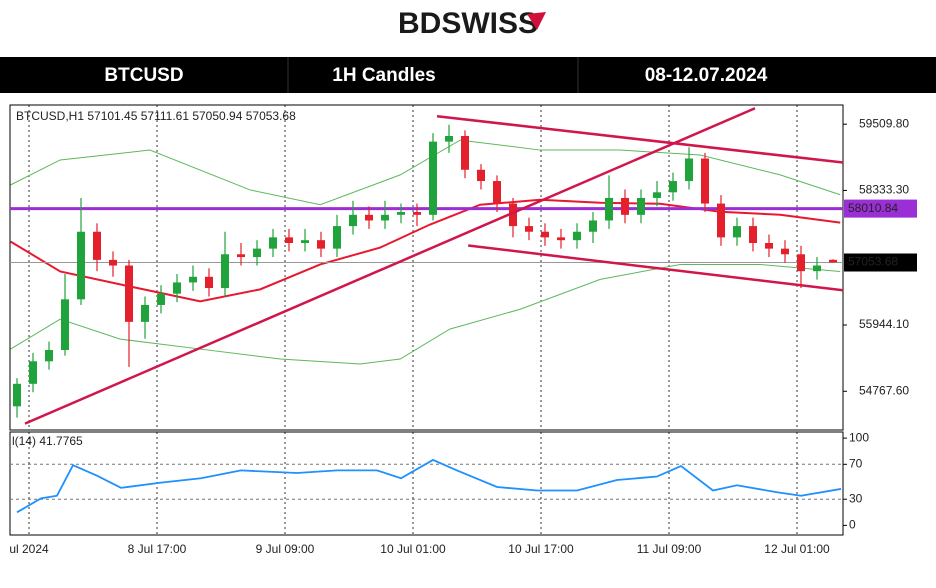 The width and height of the screenshot is (936, 588). What do you see at coordinates (413, 549) in the screenshot?
I see `x-tick-label: 10 Jul 01:00` at bounding box center [413, 549].